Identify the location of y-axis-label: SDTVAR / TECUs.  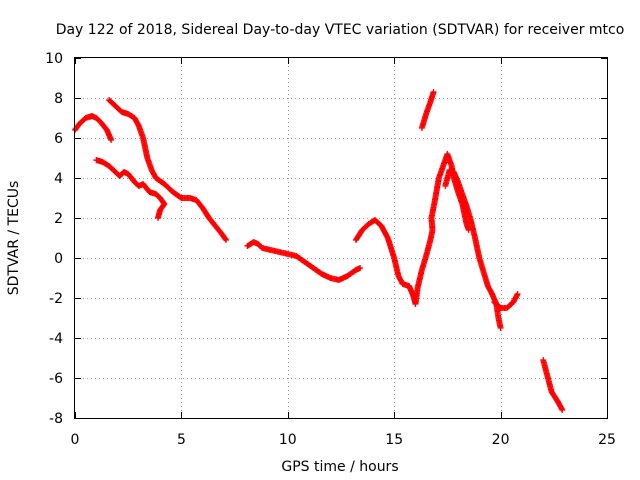
(14, 238).